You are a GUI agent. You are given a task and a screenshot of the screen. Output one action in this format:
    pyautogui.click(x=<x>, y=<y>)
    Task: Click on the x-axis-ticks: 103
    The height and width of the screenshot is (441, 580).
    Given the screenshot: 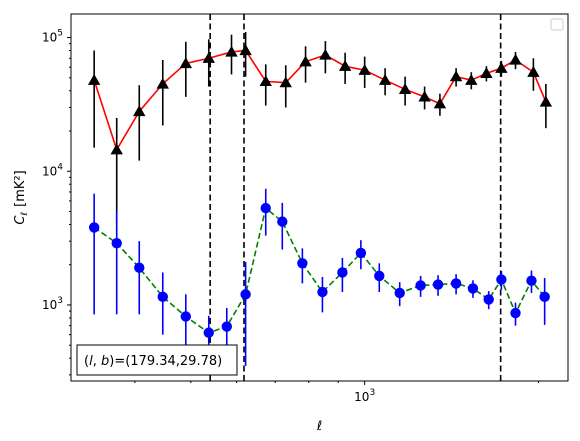 What is the action you would take?
    pyautogui.click(x=336, y=392)
    